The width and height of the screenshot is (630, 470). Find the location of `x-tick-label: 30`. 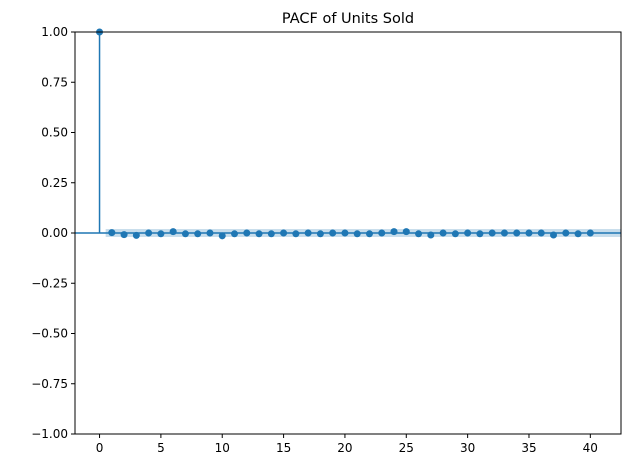

x-tick-label: 30 is located at coordinates (467, 448).